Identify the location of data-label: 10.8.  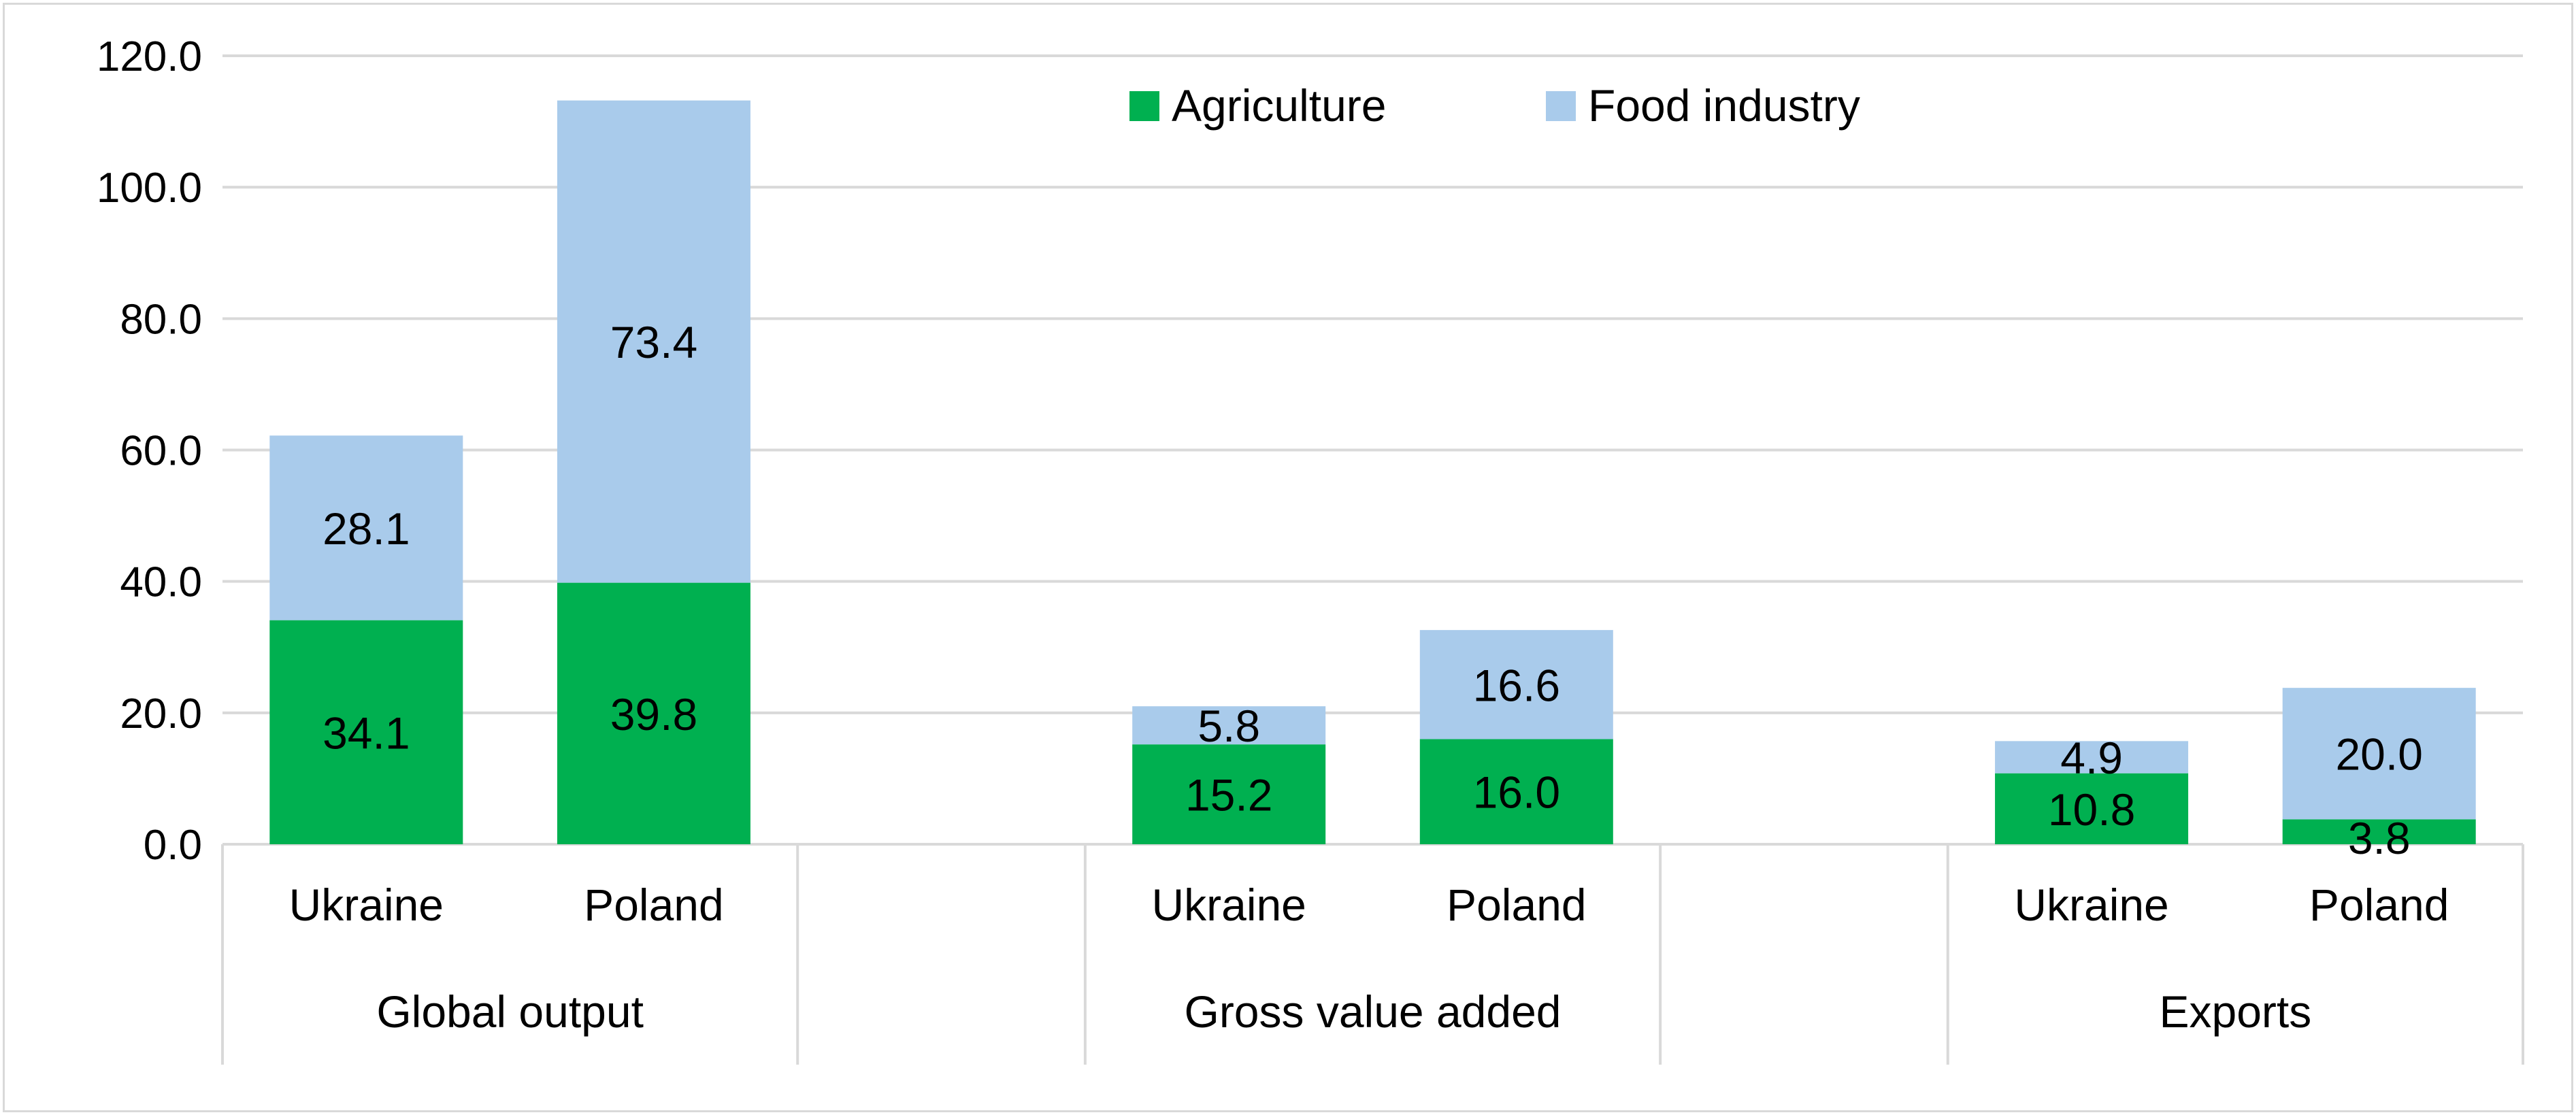
(2092, 809).